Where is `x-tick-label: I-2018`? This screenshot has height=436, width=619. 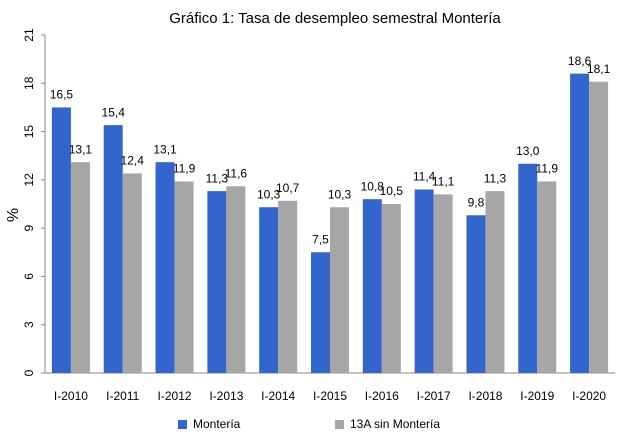
x-tick-label: I-2018 is located at coordinates (485, 396).